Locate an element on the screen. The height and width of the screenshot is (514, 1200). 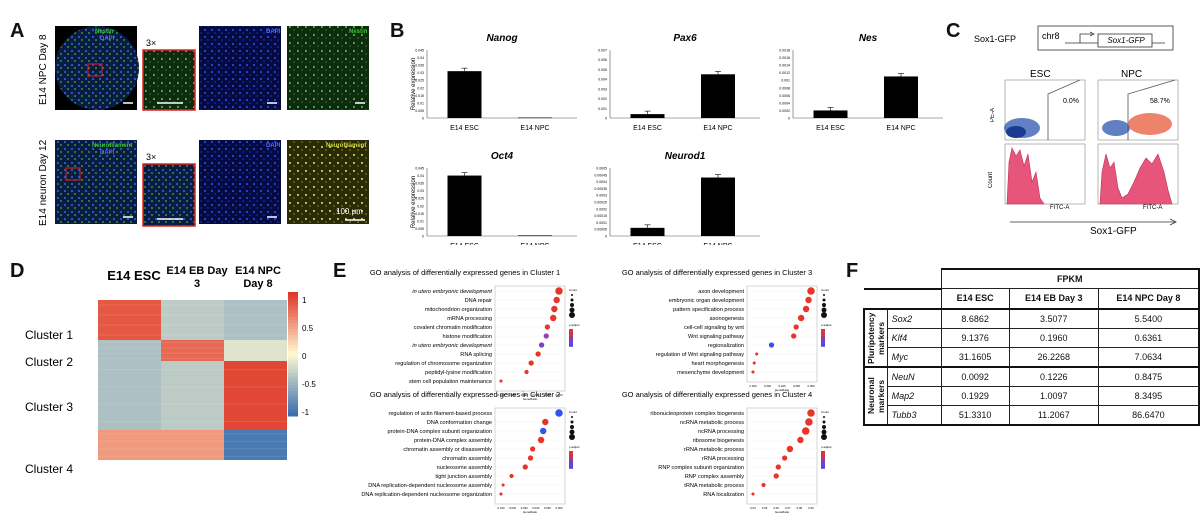
cell: 51.3310 is located at coordinates (975, 415).